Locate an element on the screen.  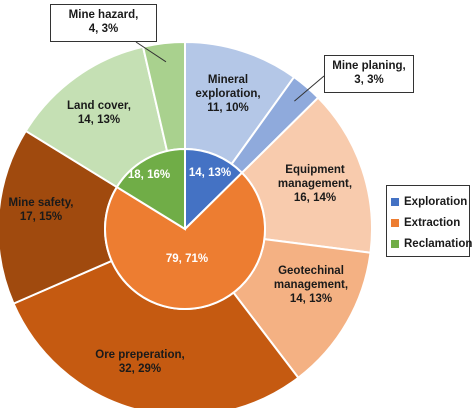
legend-label-extraction: Extraction is located at coordinates (432, 222).